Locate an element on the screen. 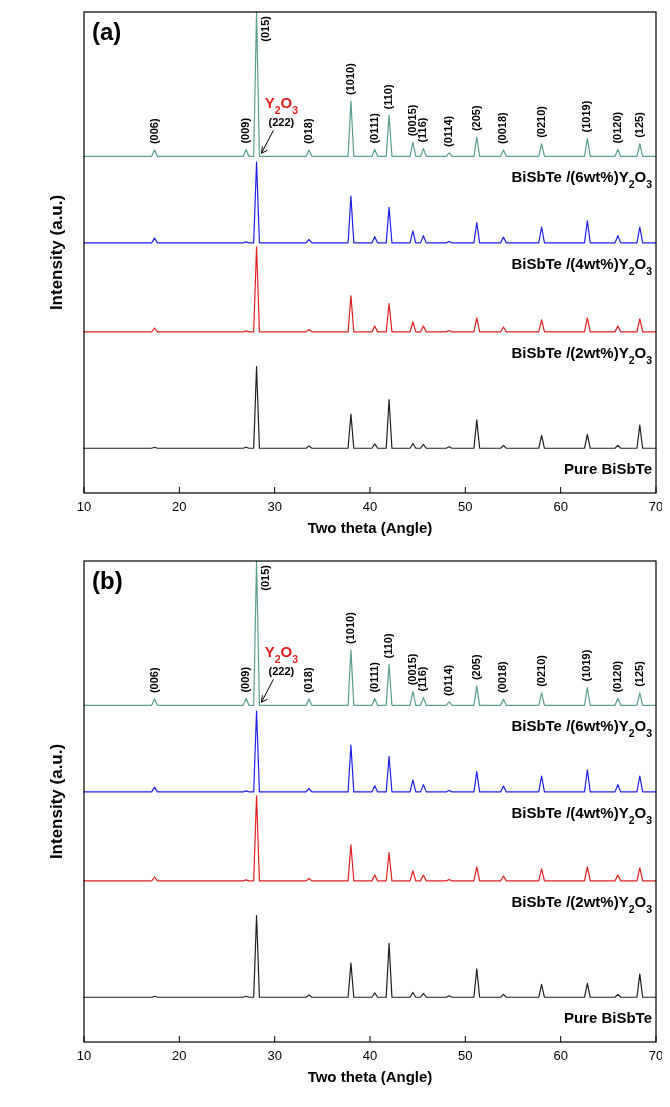 The height and width of the screenshot is (1107, 670). chart-title: (b) is located at coordinates (107, 580).